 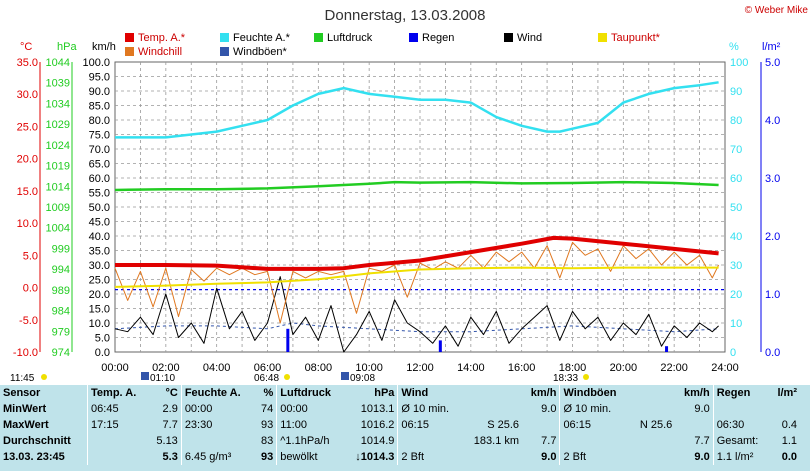 What do you see at coordinates (697, 393) in the screenshot?
I see `stats-header-cell: km/h` at bounding box center [697, 393].